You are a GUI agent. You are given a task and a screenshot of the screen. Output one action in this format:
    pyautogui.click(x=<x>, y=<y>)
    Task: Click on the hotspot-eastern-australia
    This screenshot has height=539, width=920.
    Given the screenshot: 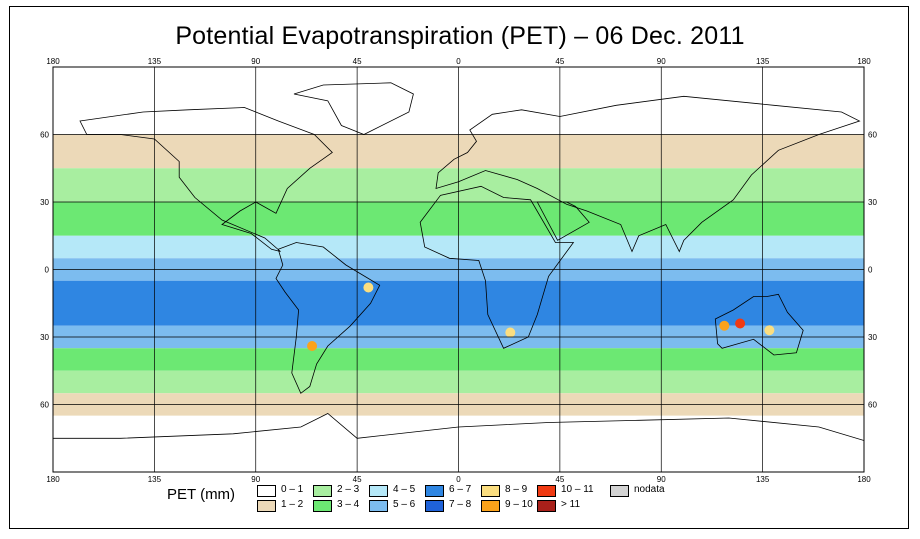 What is the action you would take?
    pyautogui.click(x=769, y=330)
    